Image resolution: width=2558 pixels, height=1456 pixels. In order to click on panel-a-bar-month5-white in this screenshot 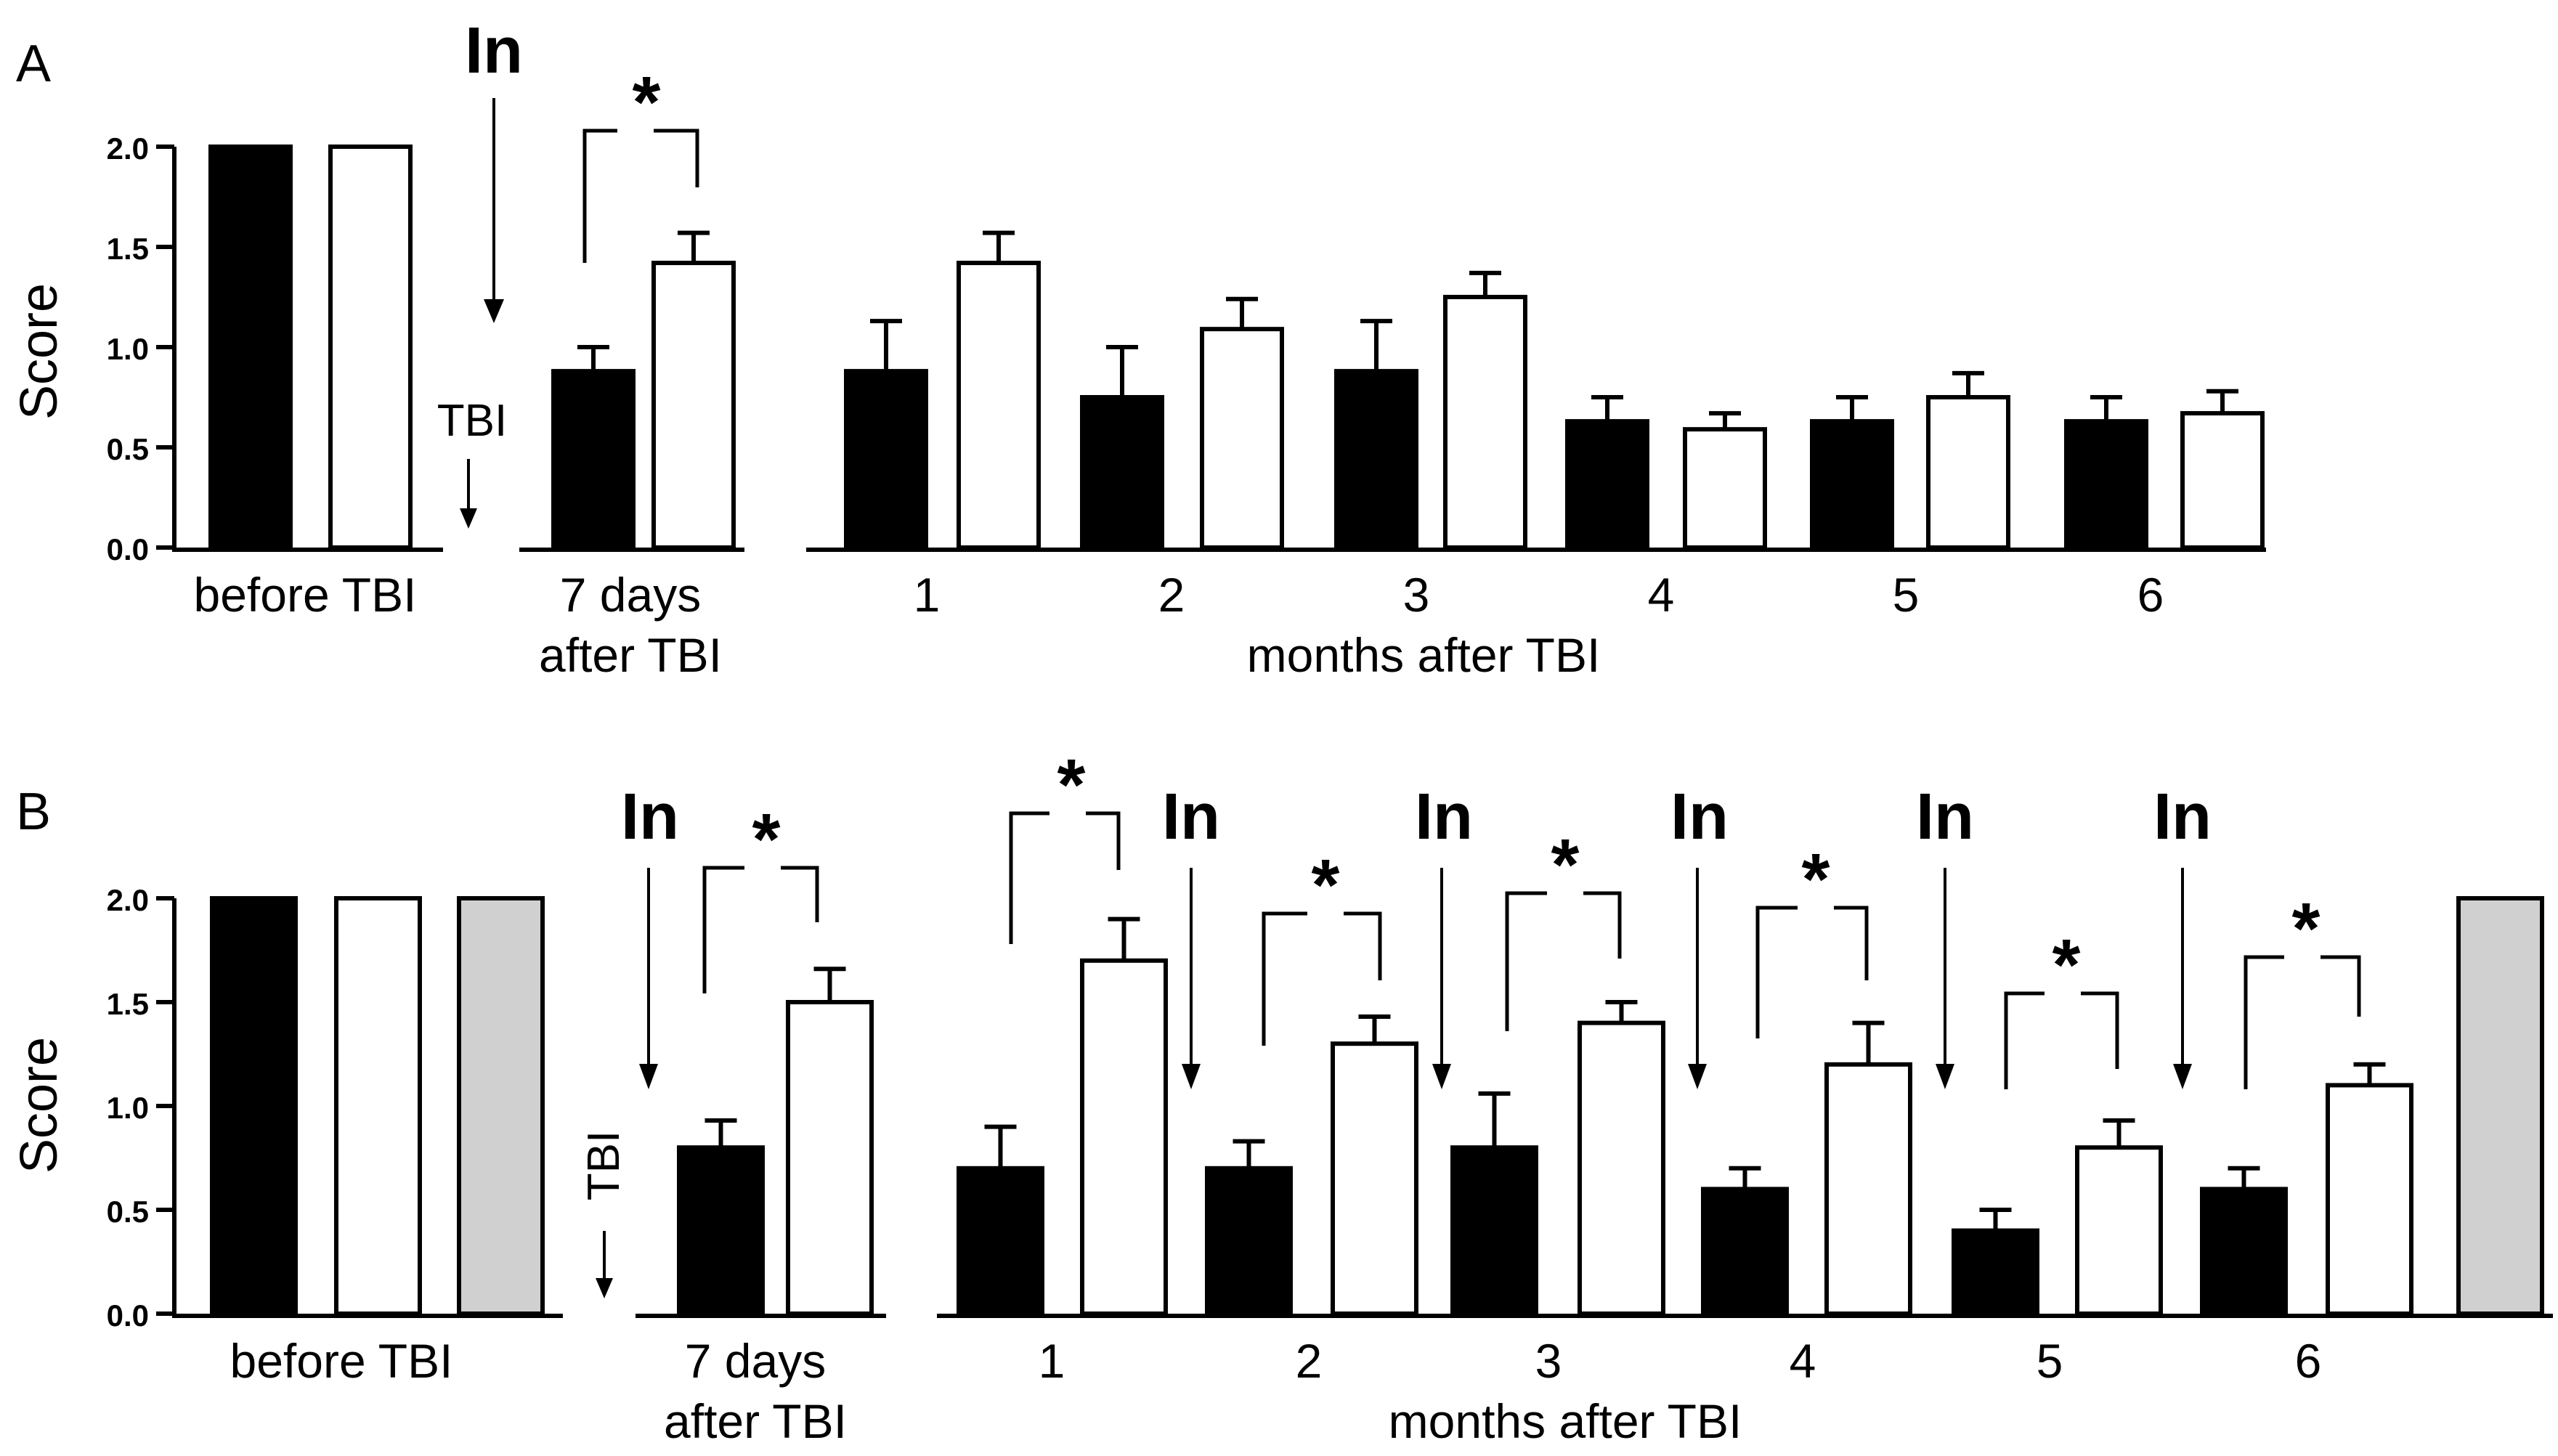, I will do `click(1968, 473)`.